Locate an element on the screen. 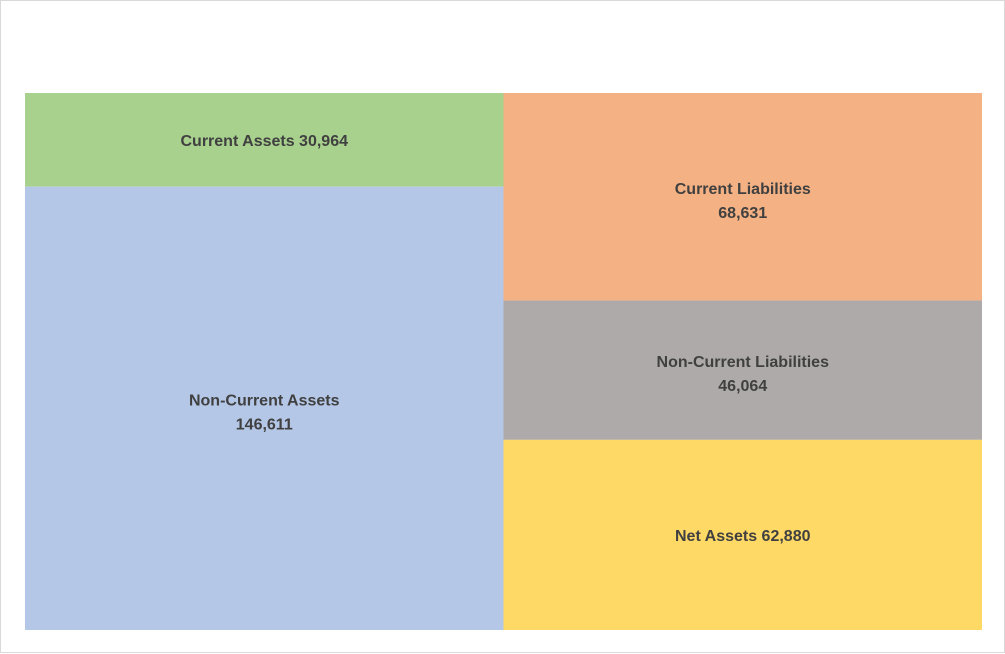 The width and height of the screenshot is (1005, 654). tile-name-non-current-assets: Non-Current Assets is located at coordinates (264, 400).